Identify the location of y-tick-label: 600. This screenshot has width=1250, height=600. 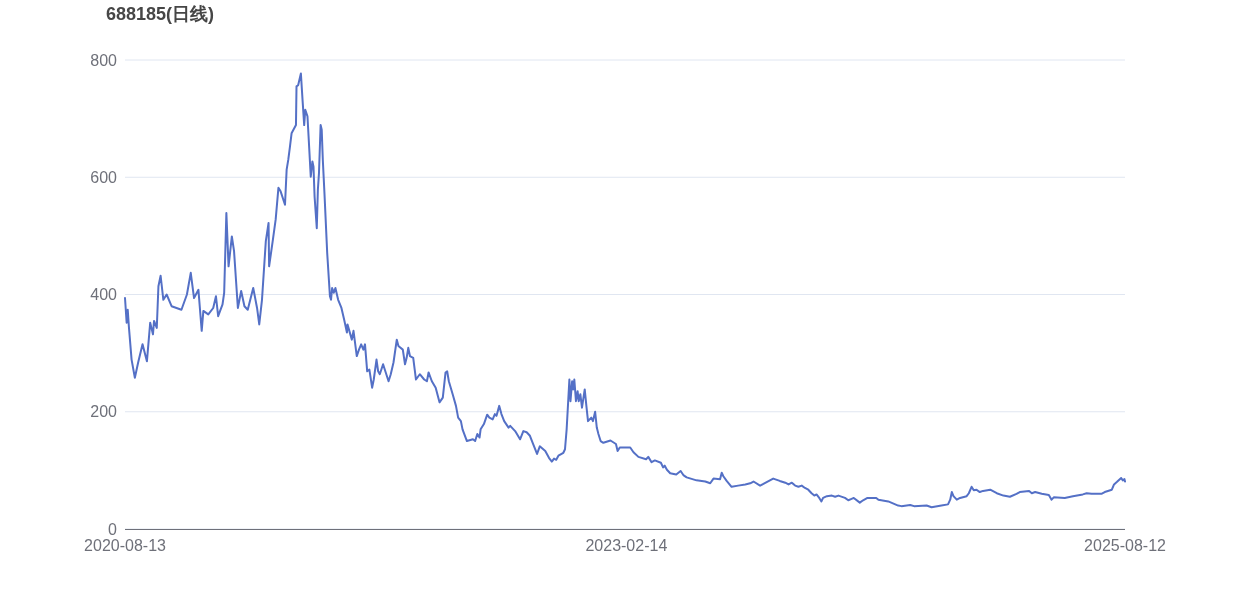
(104, 177).